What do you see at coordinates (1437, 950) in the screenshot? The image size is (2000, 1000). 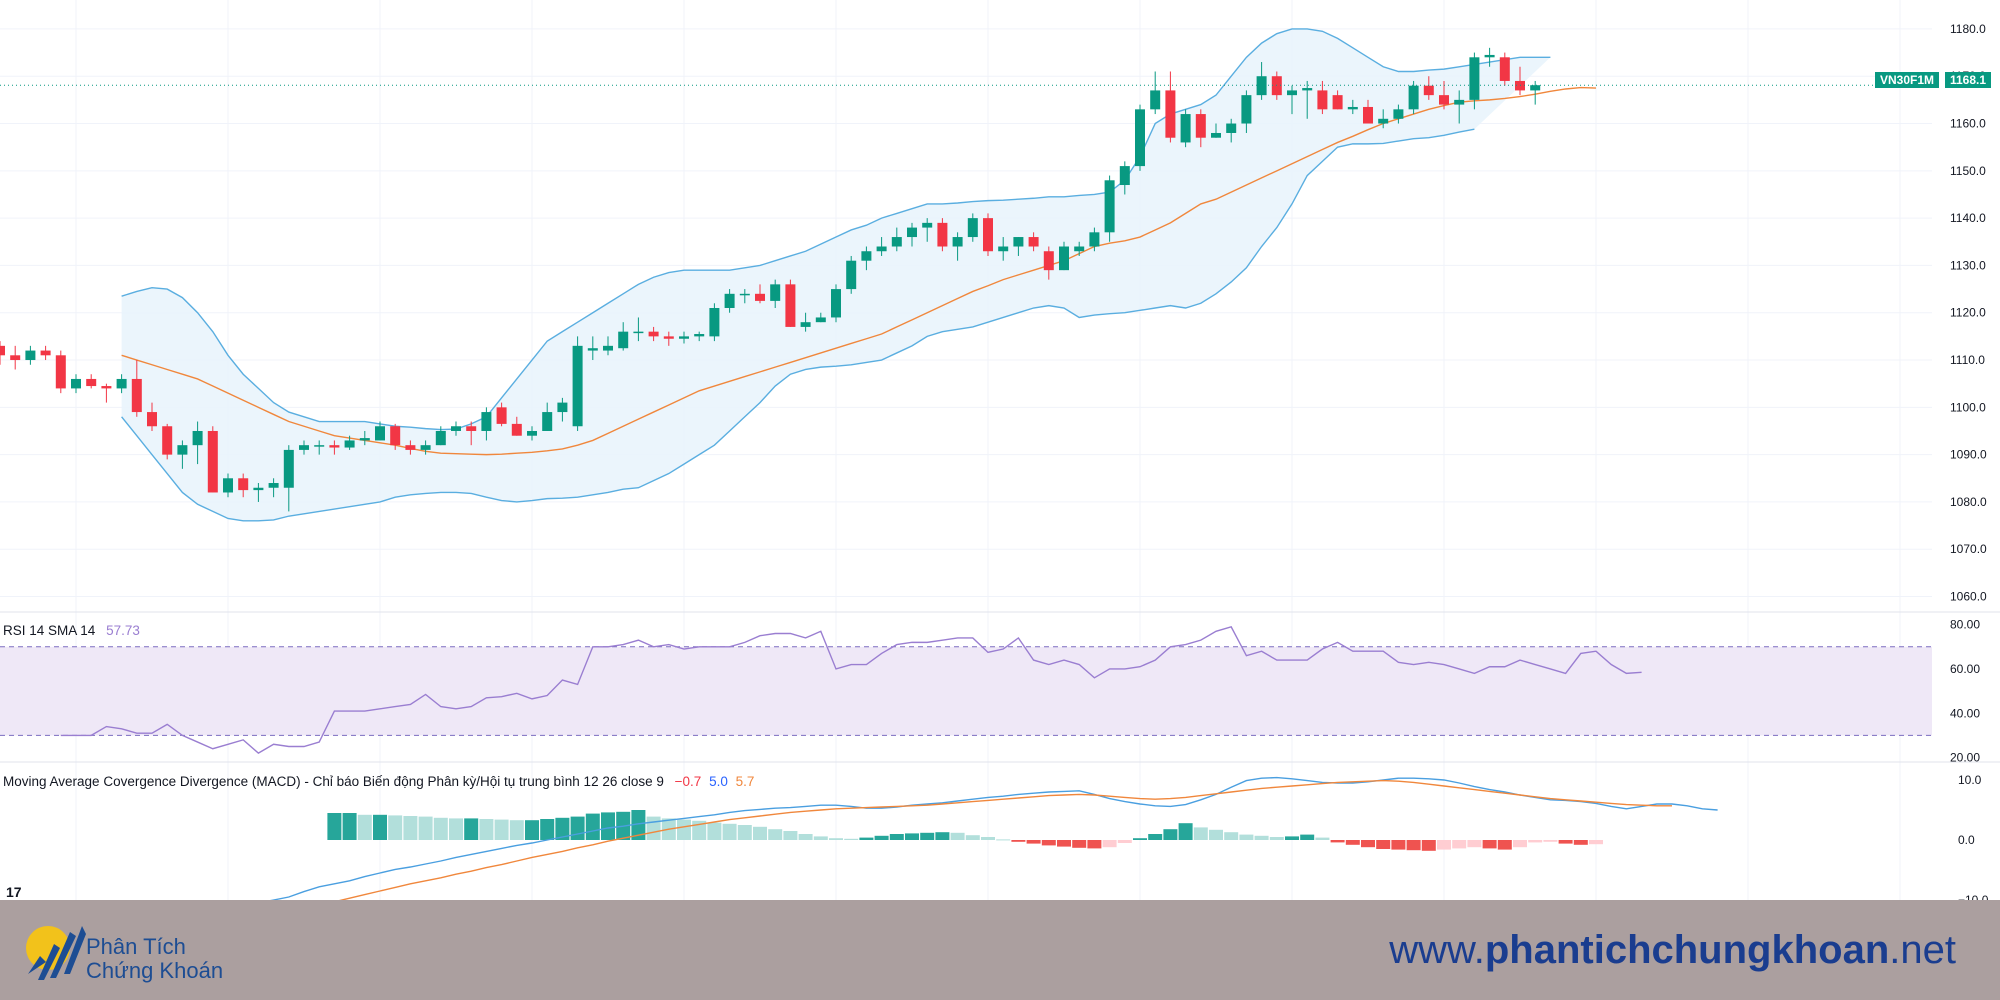 I see `website-prefix: www.` at bounding box center [1437, 950].